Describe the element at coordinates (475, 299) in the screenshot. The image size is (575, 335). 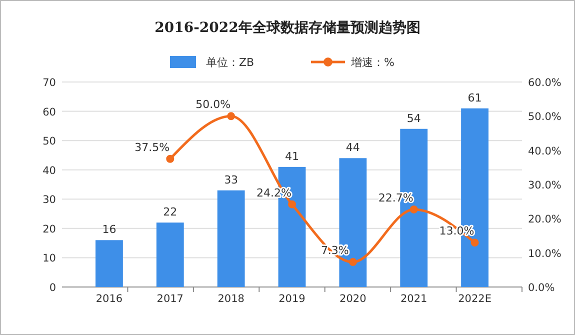
I see `x-tick-label: 2022E` at that location.